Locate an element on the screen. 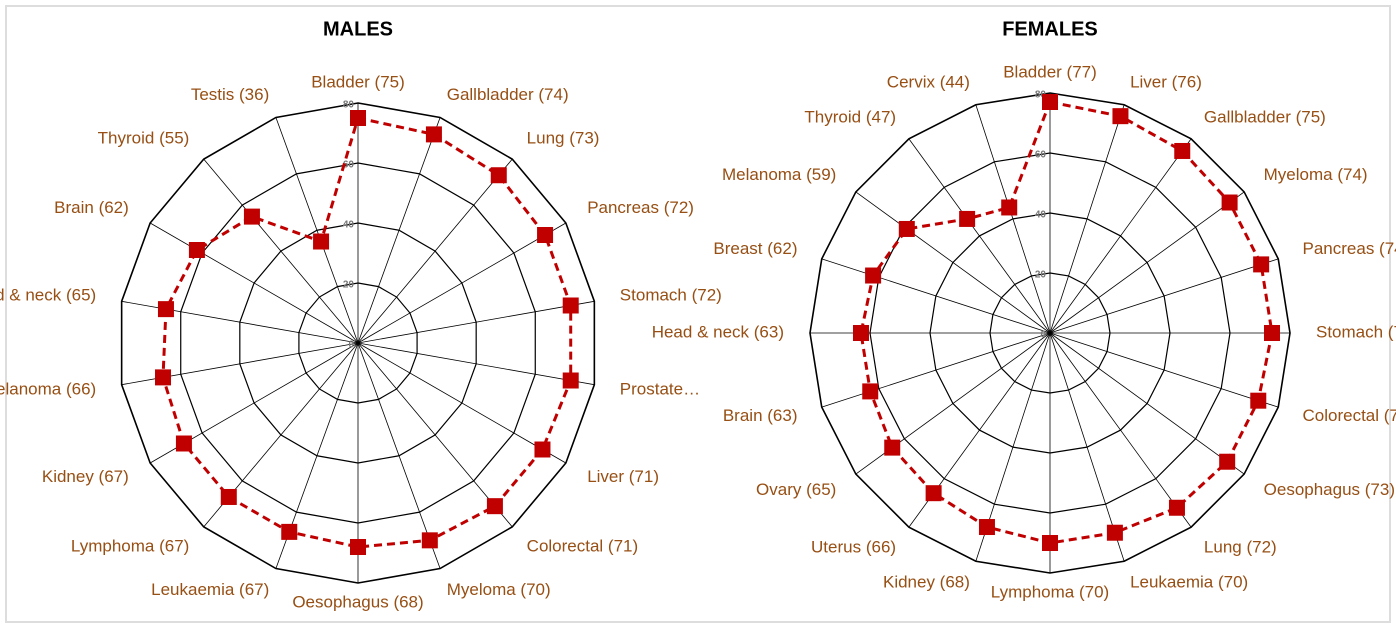  category-label: Gallbladder (74) is located at coordinates (508, 94).